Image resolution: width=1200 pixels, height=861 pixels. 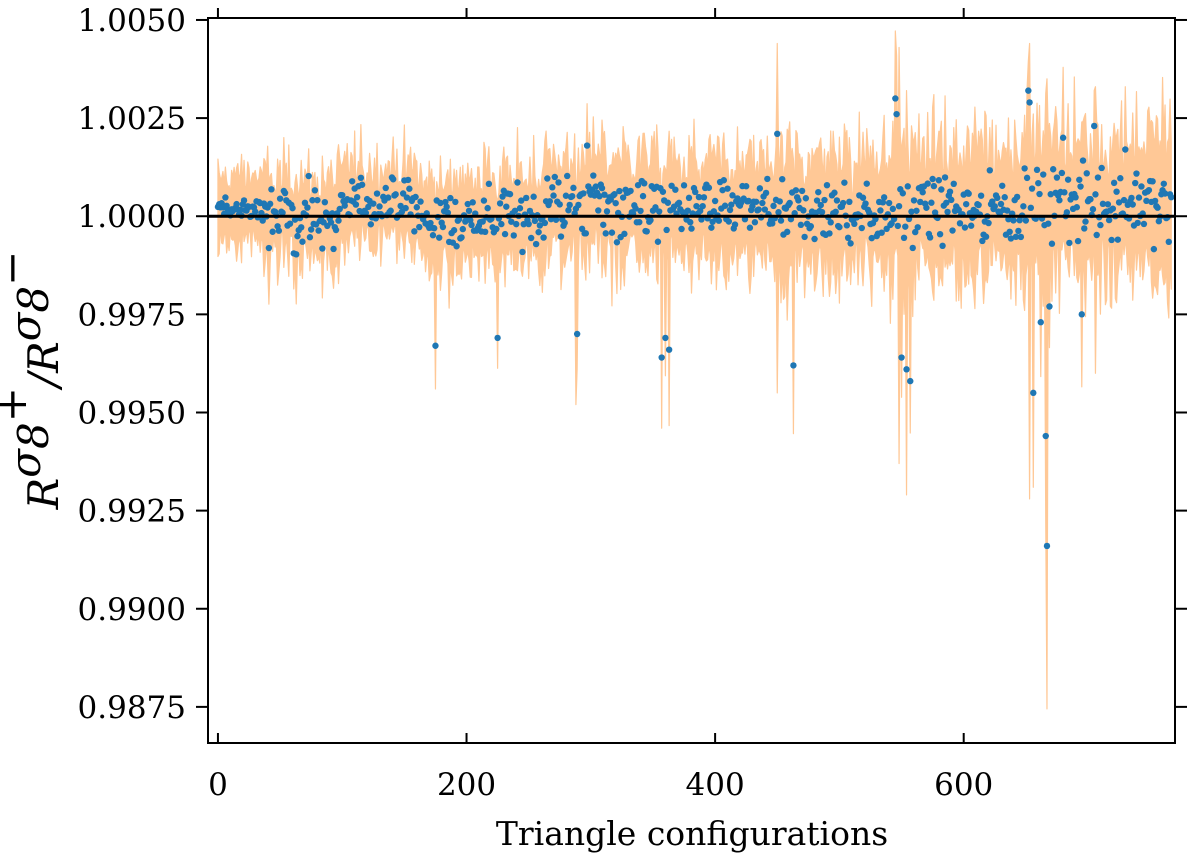 I want to click on y-label-sub-1: 8, so click(x=33, y=435).